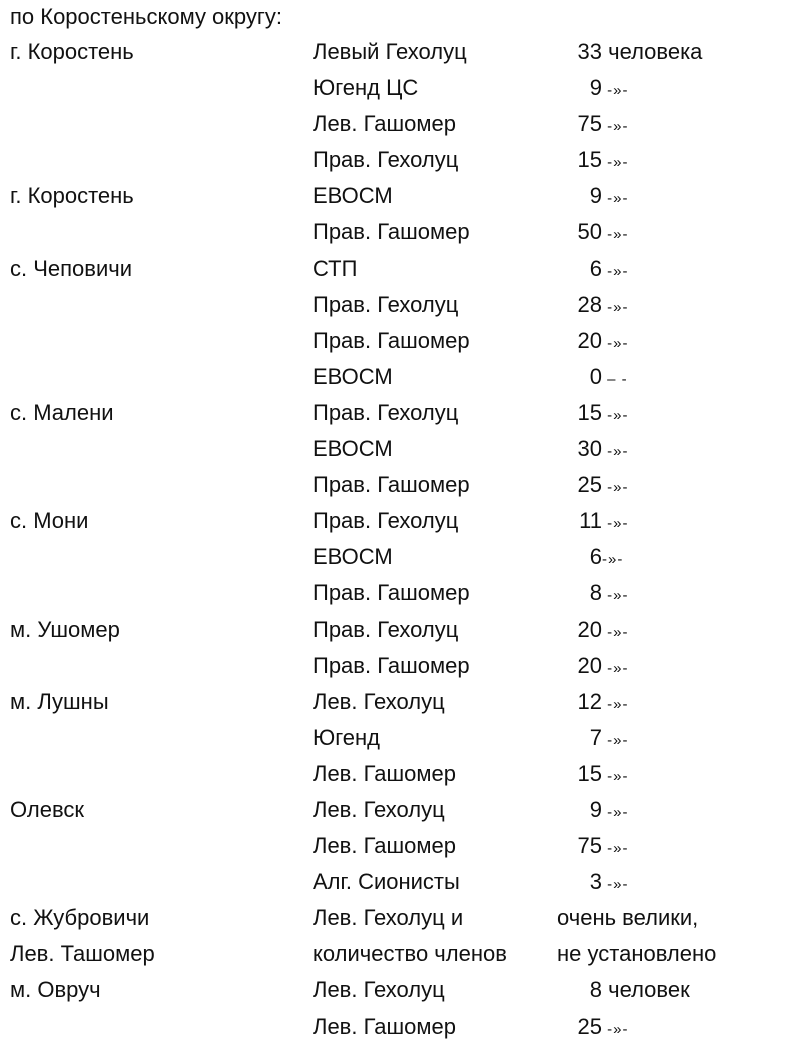  Describe the element at coordinates (590, 558) in the screenshot. I see `count-cell: 6-»-` at that location.